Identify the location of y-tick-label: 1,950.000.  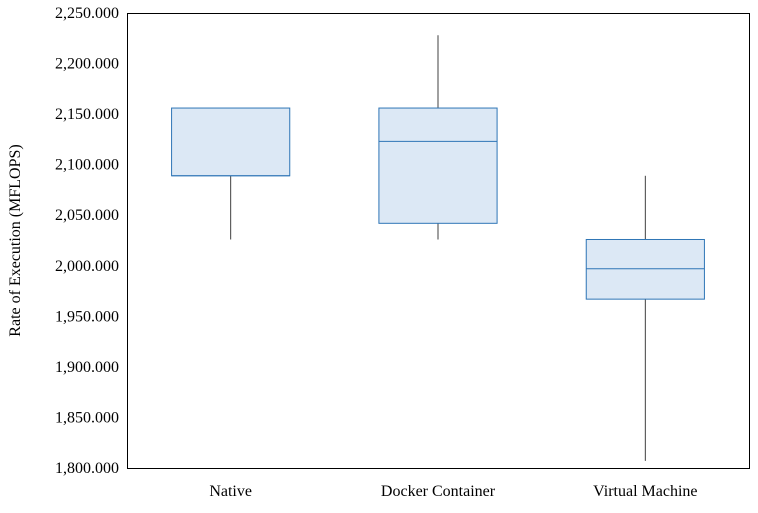
(87, 316).